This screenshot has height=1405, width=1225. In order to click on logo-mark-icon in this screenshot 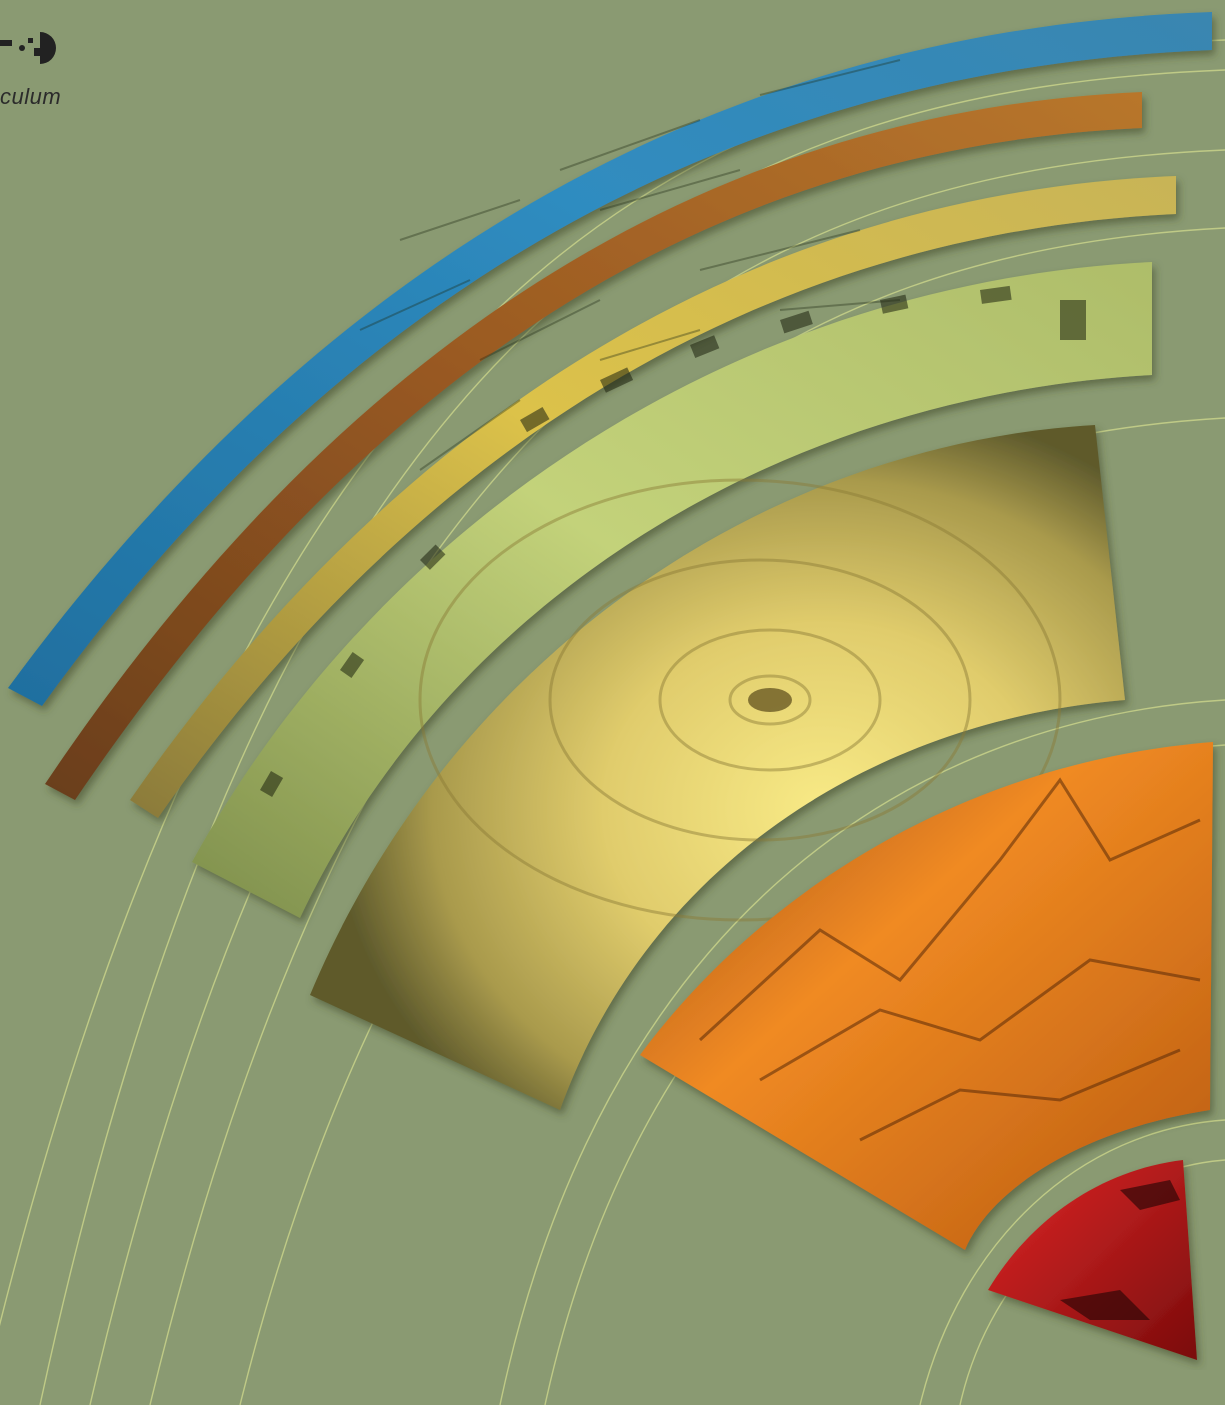, I will do `click(28, 48)`.